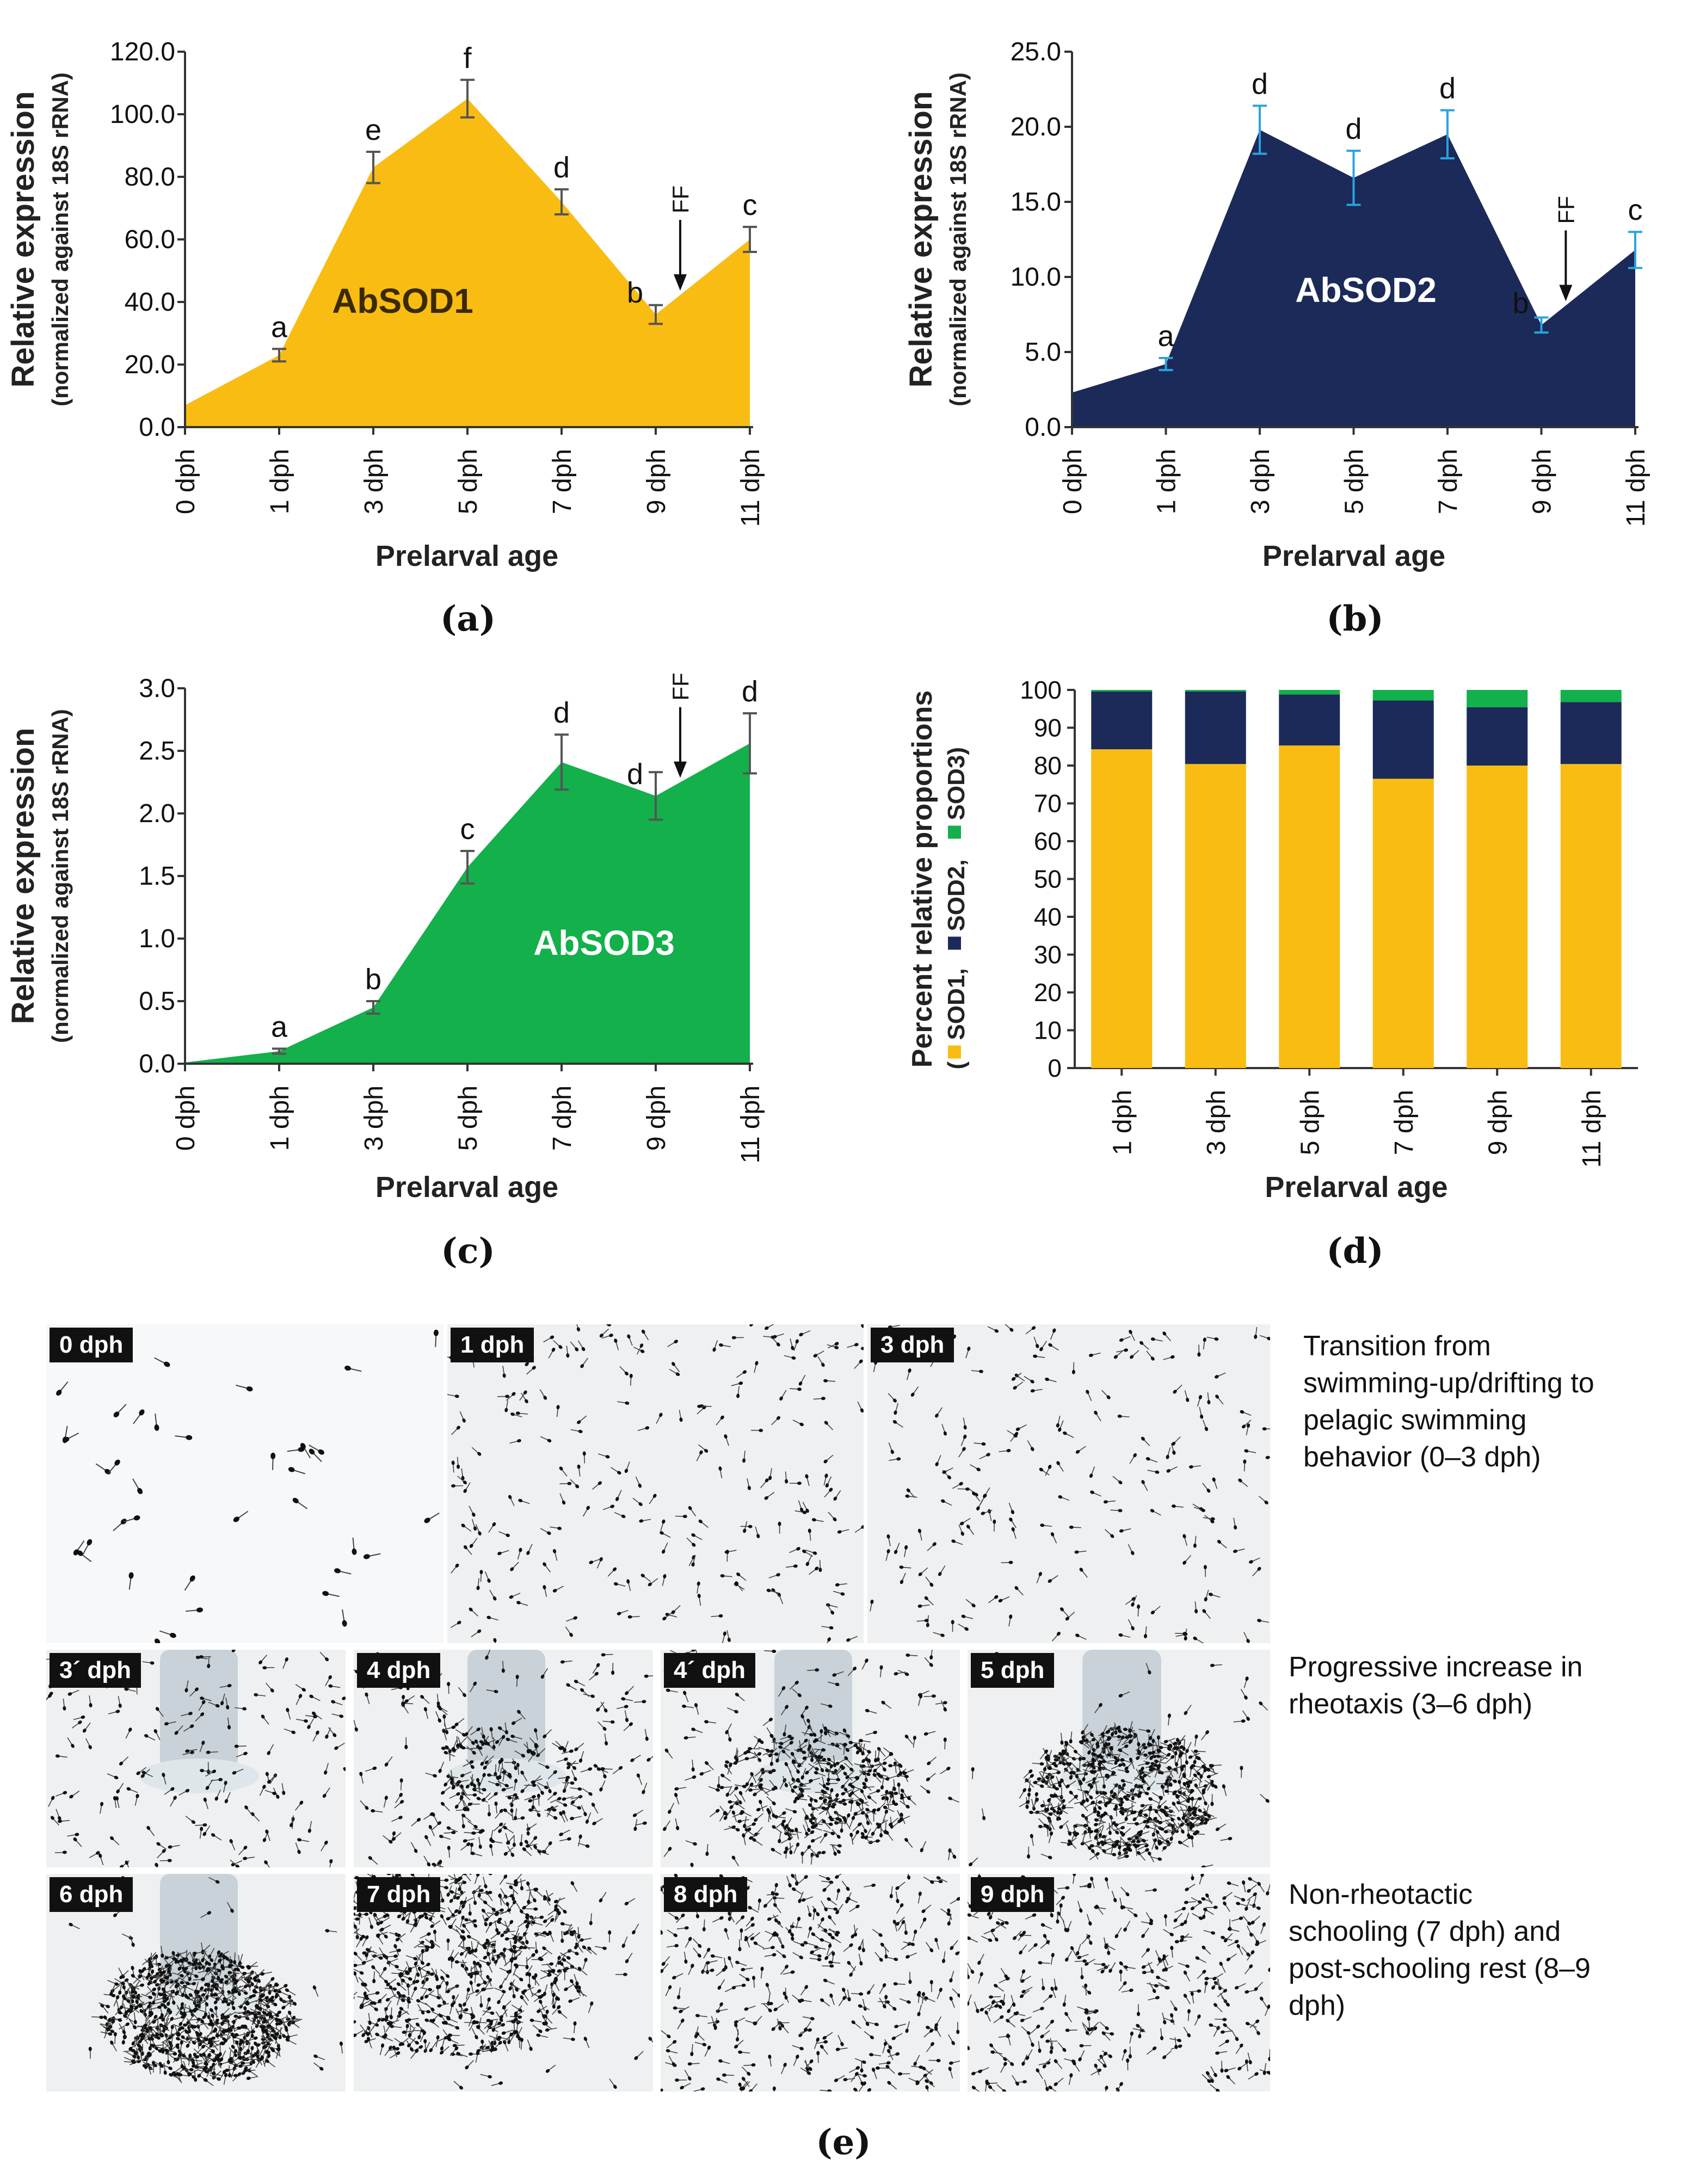  What do you see at coordinates (655, 1483) in the screenshot?
I see `photo-1dph: 1 dph` at bounding box center [655, 1483].